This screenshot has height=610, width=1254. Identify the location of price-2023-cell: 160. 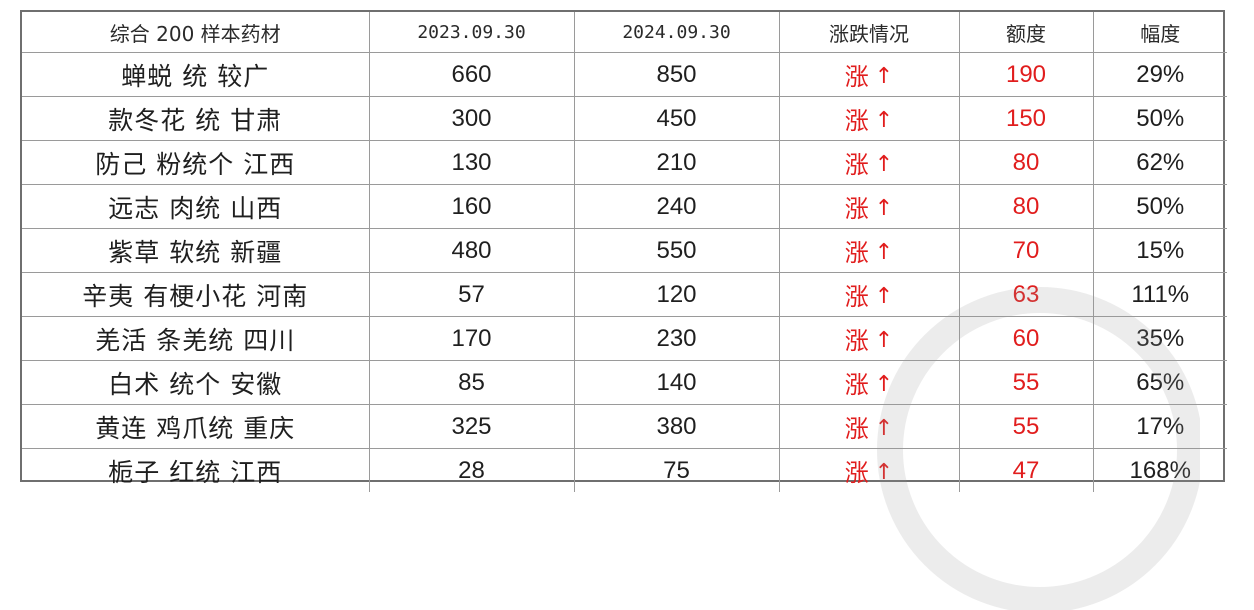
(471, 206).